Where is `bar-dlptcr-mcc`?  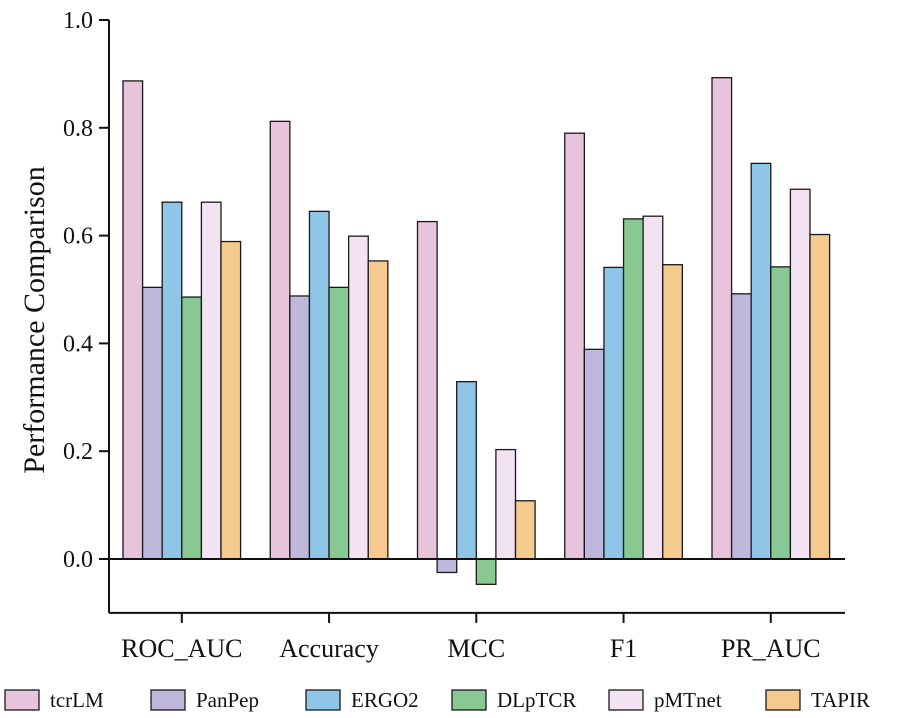
bar-dlptcr-mcc is located at coordinates (486, 571).